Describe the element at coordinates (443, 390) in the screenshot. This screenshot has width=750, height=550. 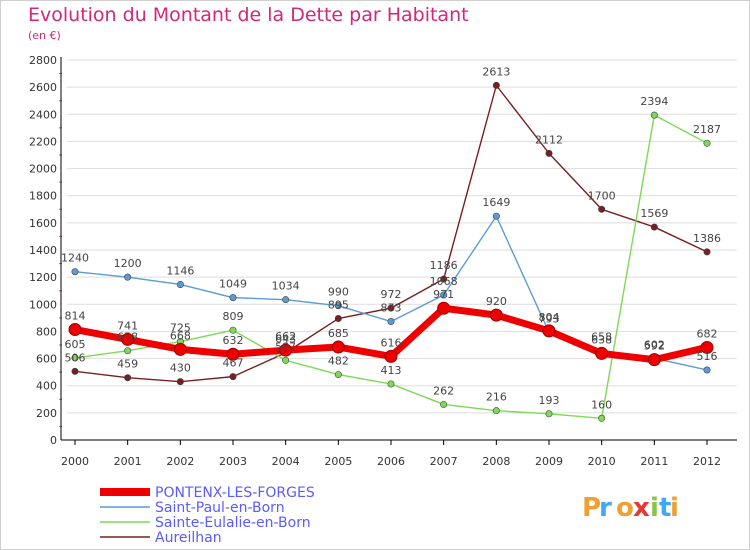
I see `data-label: 262` at that location.